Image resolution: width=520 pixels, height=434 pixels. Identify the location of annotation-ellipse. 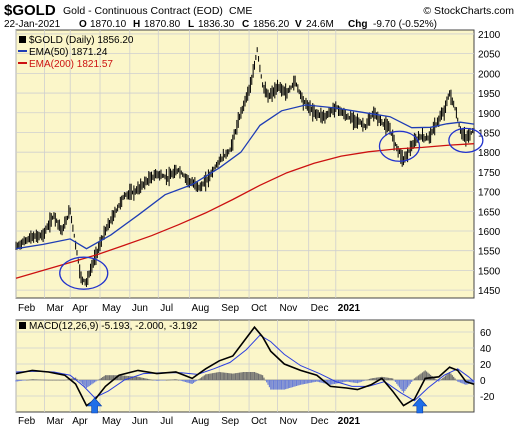
(84, 273).